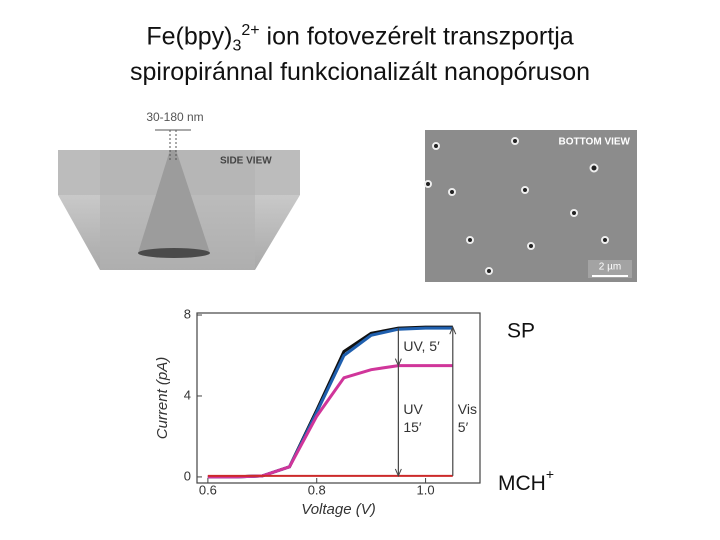 The image size is (720, 540). I want to click on state-text: MCH, so click(522, 483).